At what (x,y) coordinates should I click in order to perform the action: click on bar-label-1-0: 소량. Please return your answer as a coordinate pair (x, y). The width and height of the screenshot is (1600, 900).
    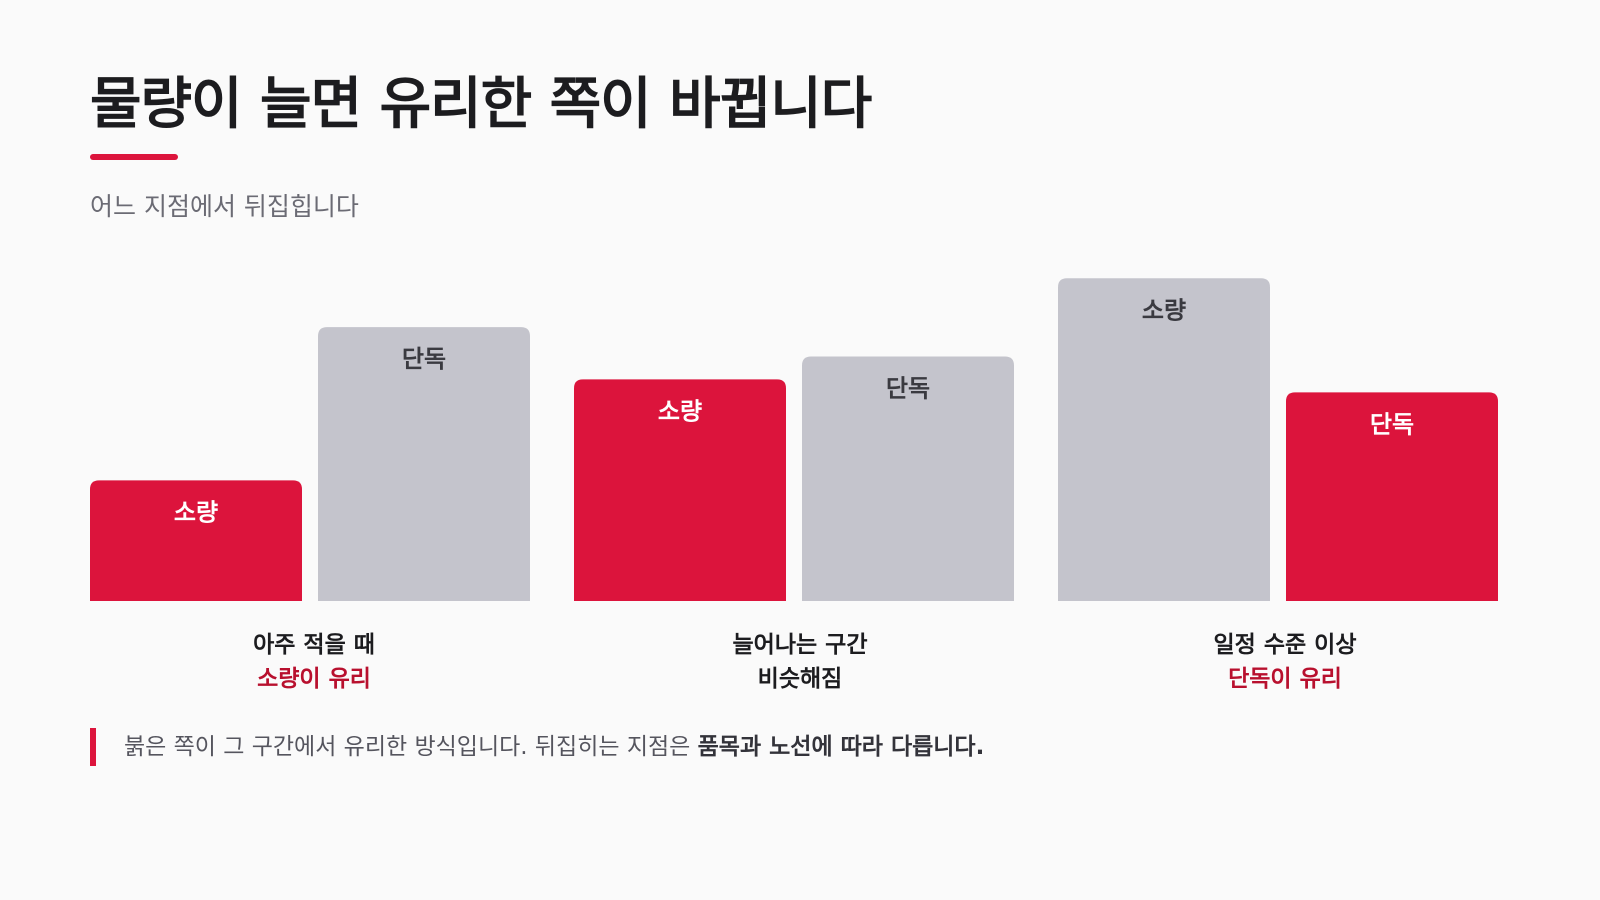
    Looking at the image, I should click on (680, 411).